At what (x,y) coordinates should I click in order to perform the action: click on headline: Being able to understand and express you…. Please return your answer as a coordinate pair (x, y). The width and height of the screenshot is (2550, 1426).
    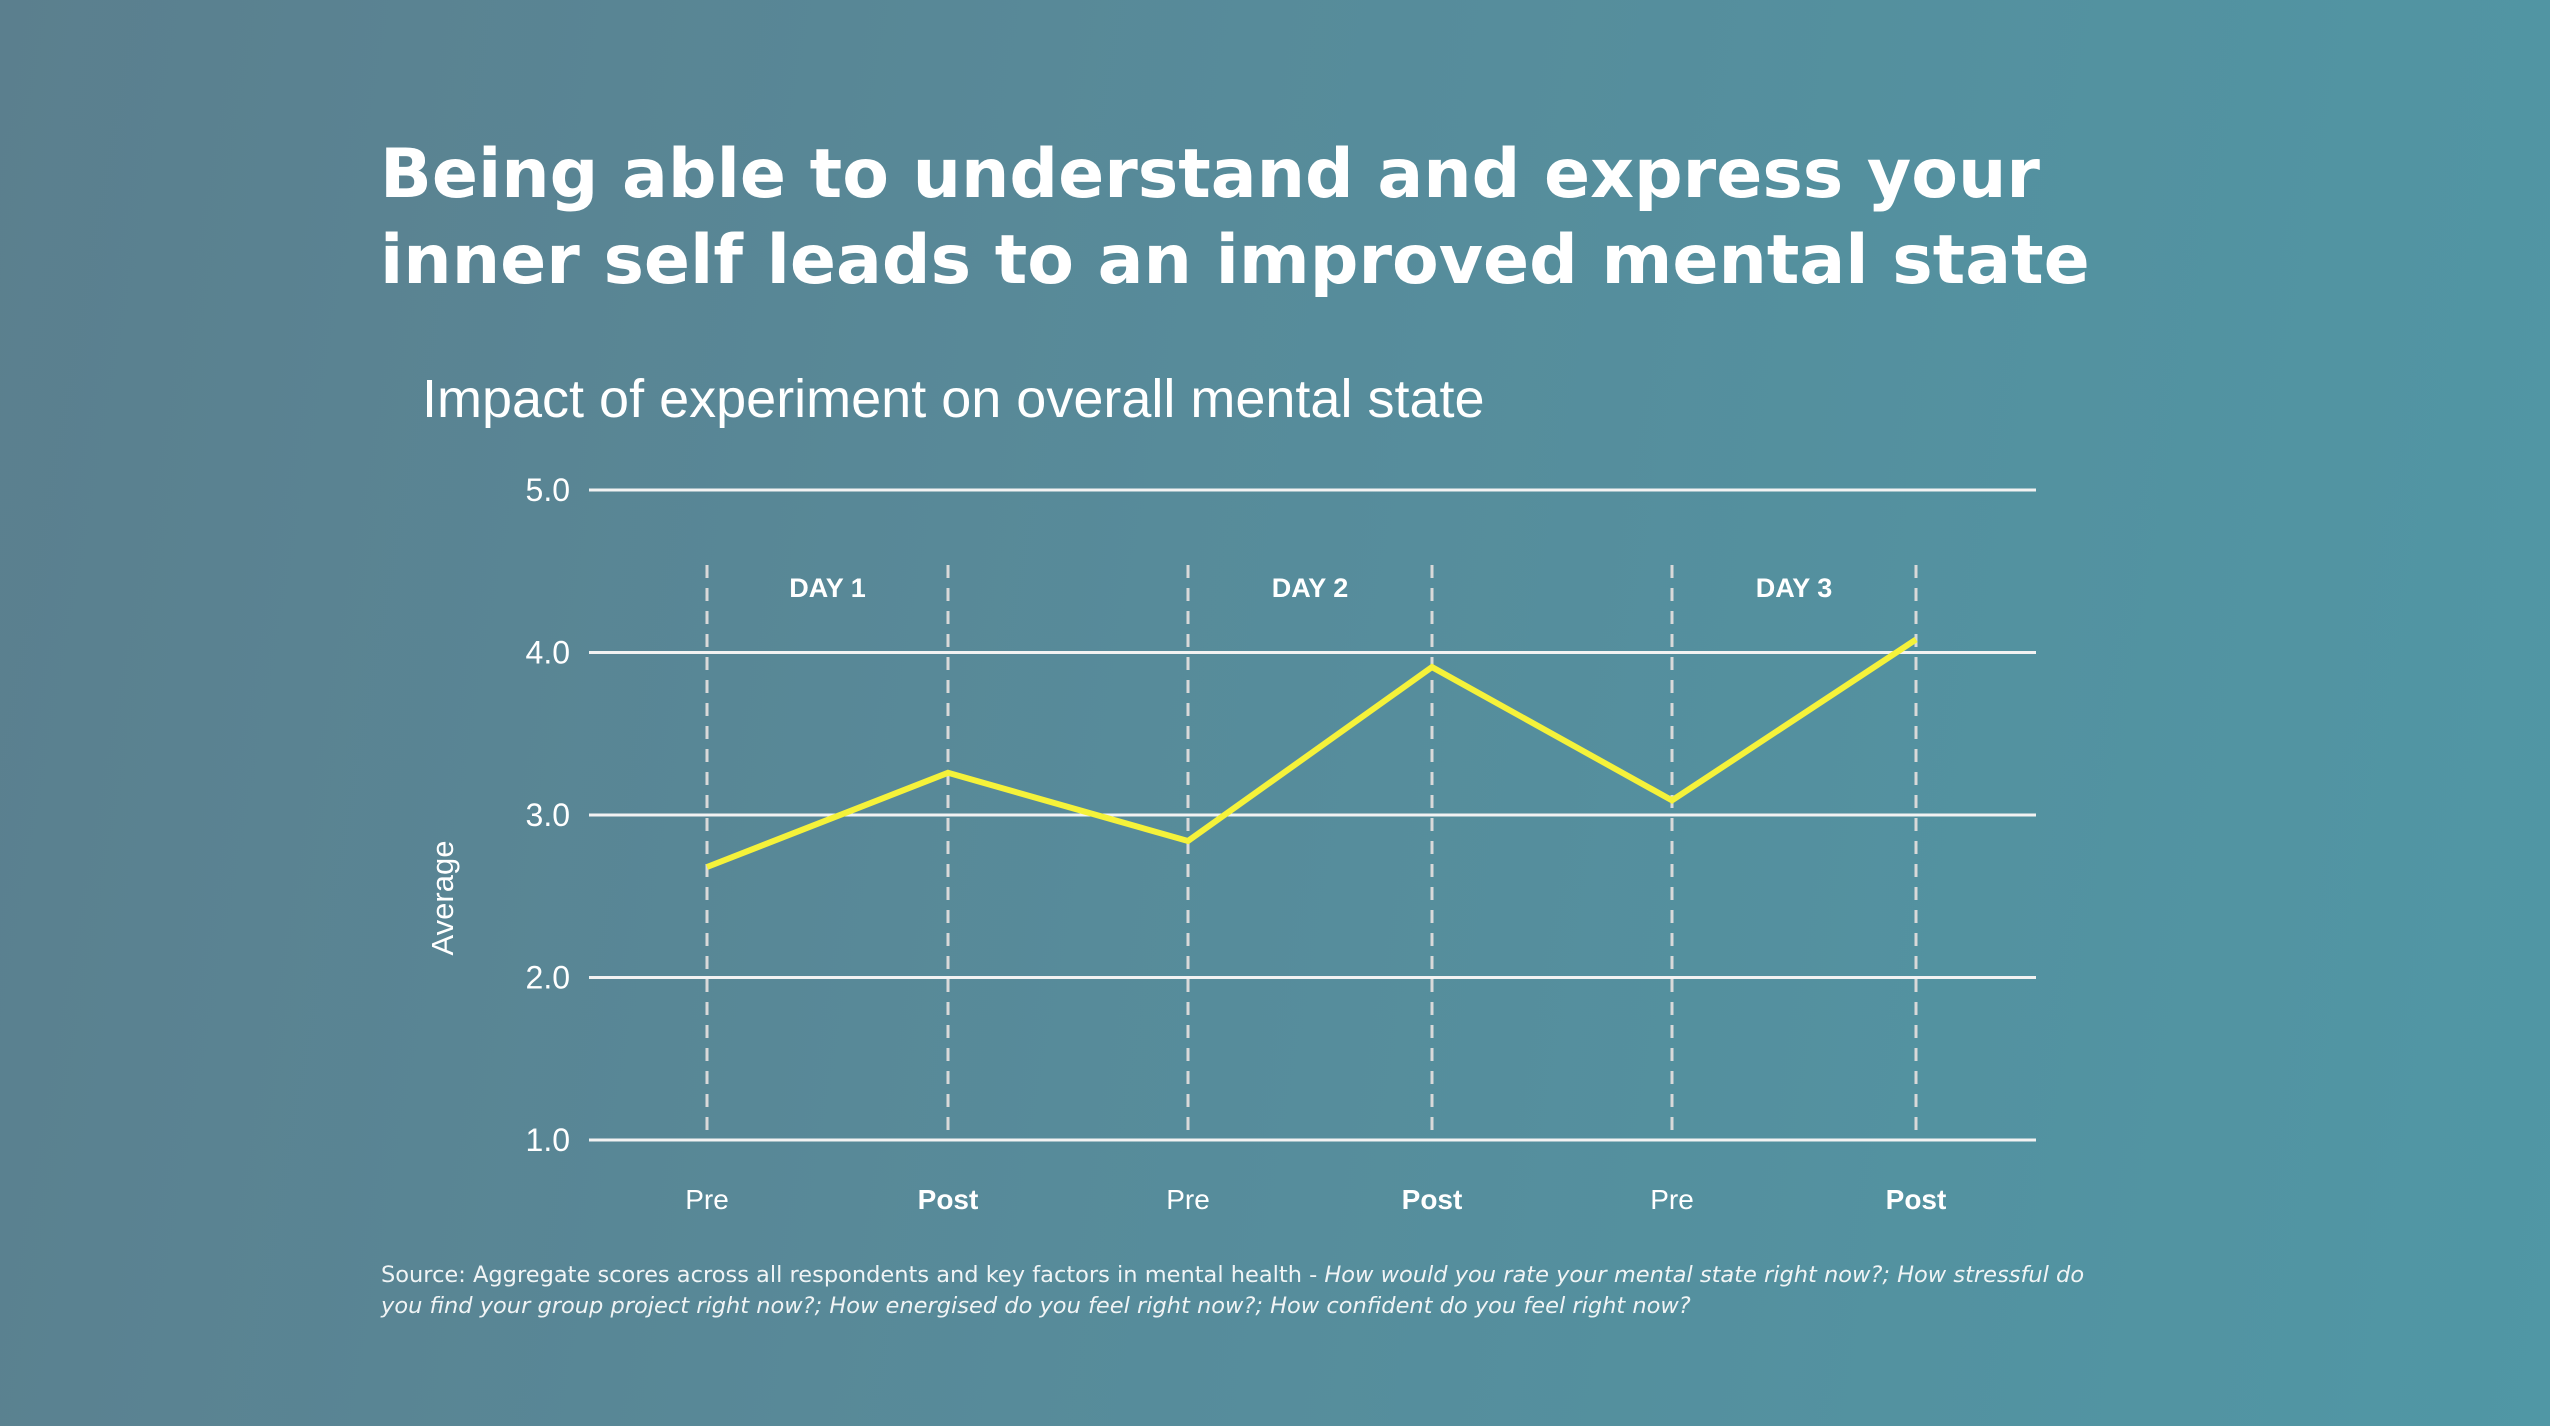
    Looking at the image, I should click on (1280, 218).